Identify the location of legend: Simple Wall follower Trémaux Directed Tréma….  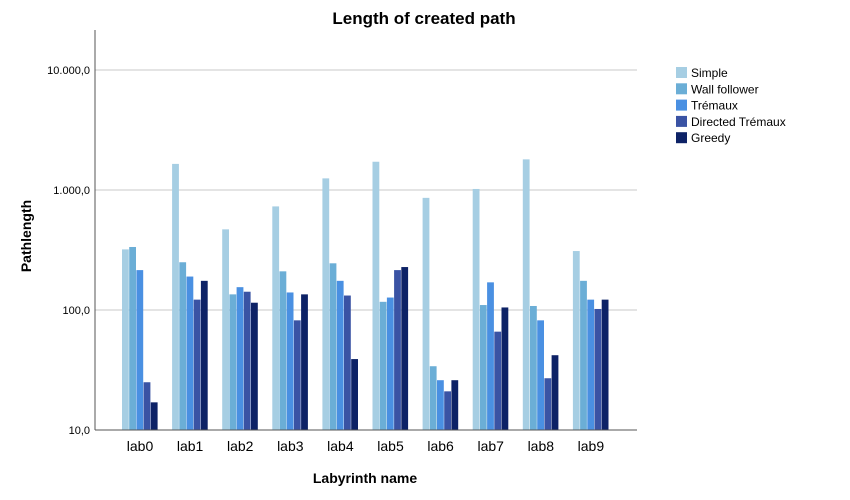
(731, 105).